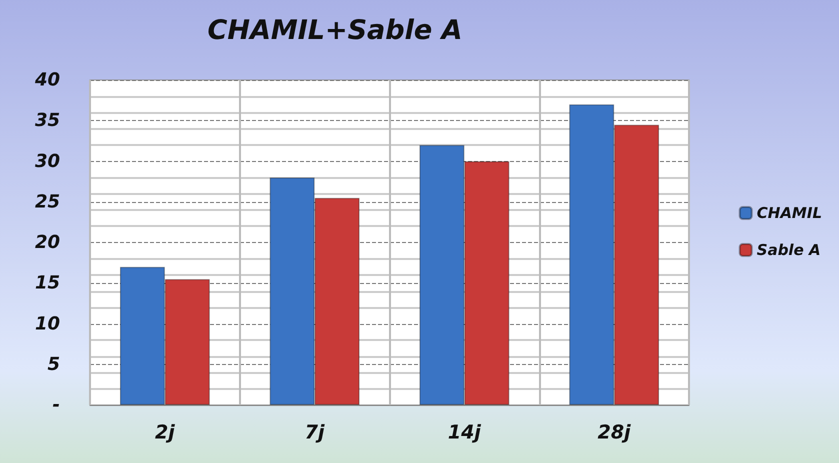  Describe the element at coordinates (47, 242) in the screenshot. I see `y-tick-label: 20` at that location.